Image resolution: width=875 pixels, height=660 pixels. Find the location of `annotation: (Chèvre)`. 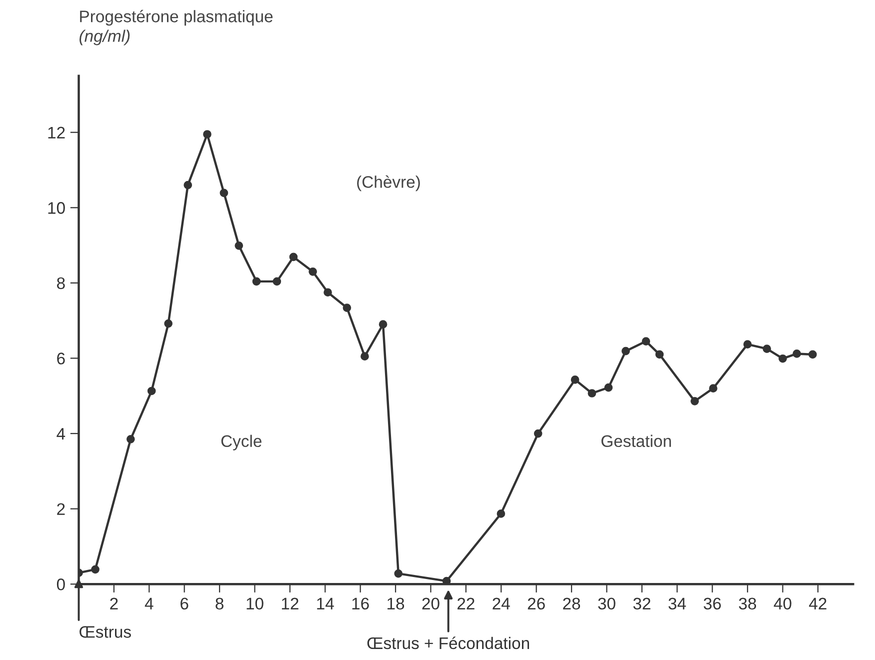

annotation: (Chèvre) is located at coordinates (388, 183).